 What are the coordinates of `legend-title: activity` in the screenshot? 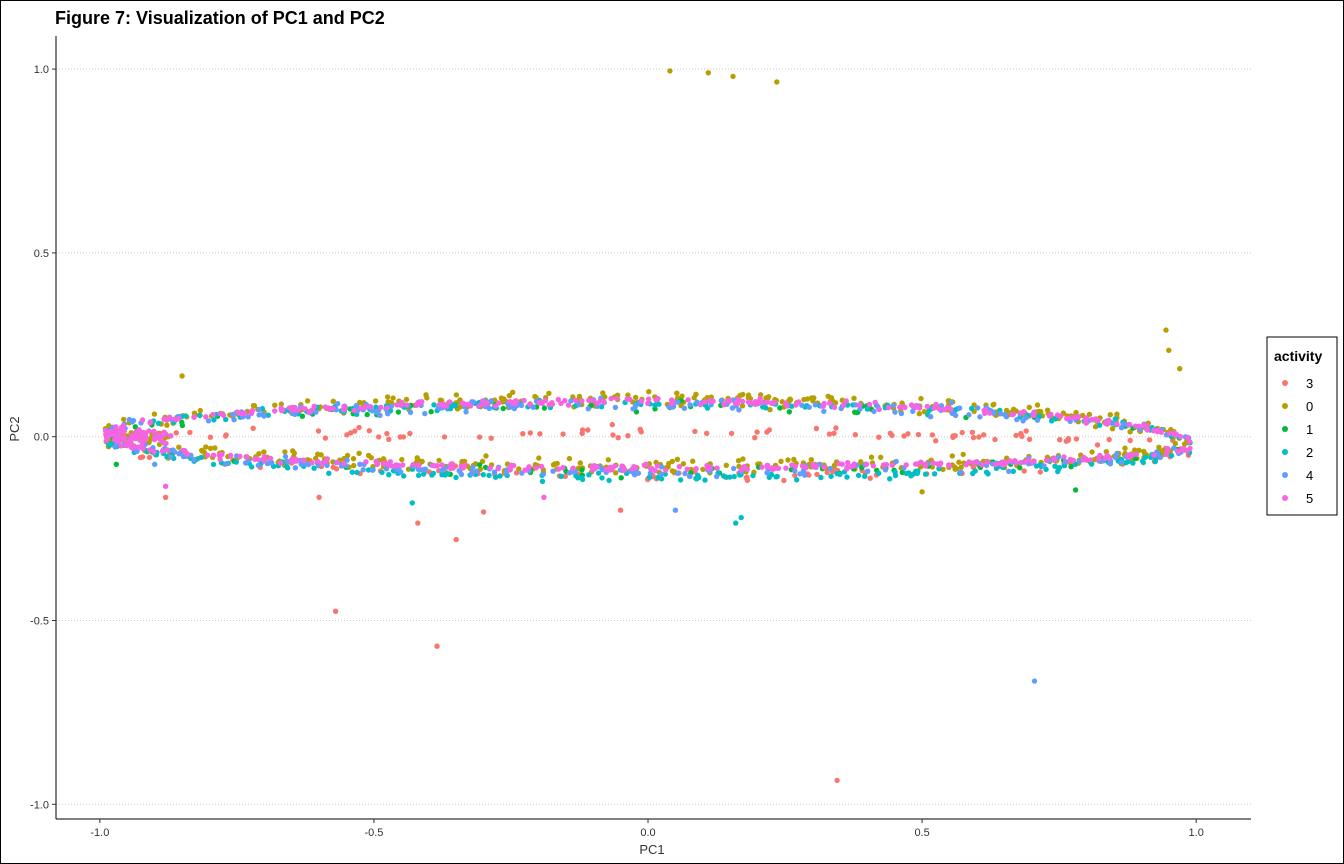 It's located at (1298, 356).